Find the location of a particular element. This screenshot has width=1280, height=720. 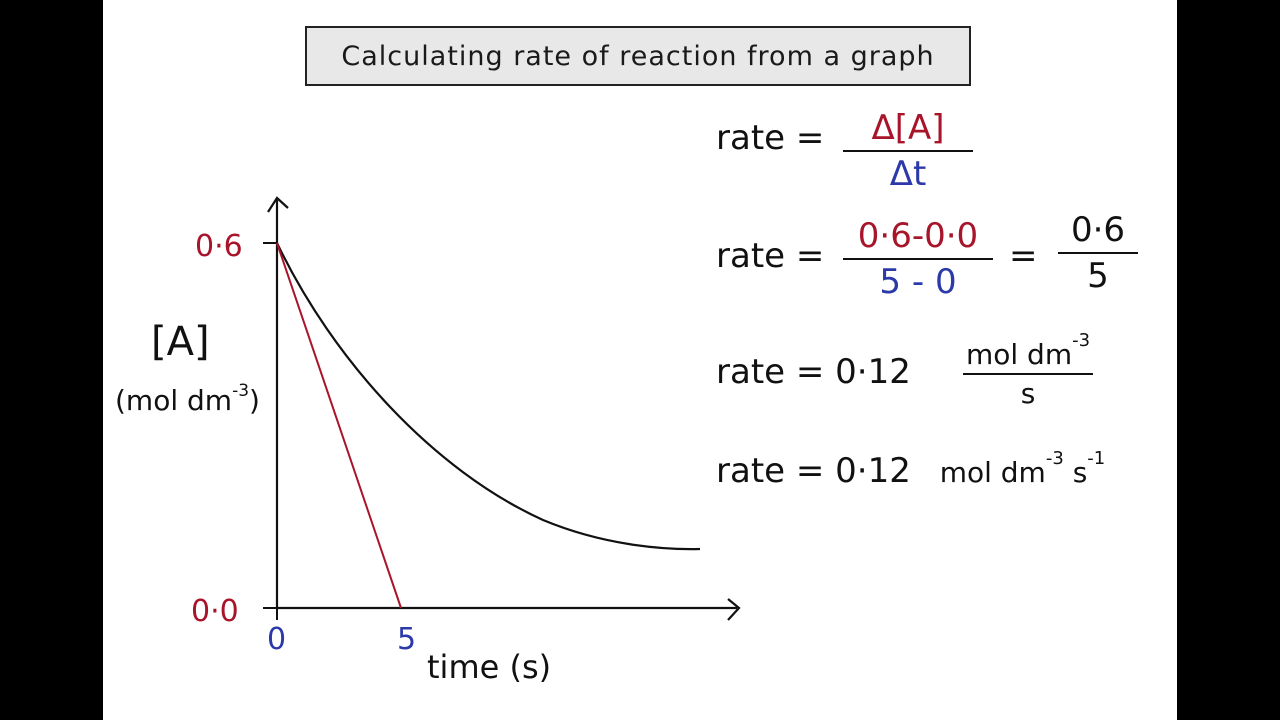

eq4: rate = 0·12 mol dm-3 s-1 is located at coordinates (910, 469).